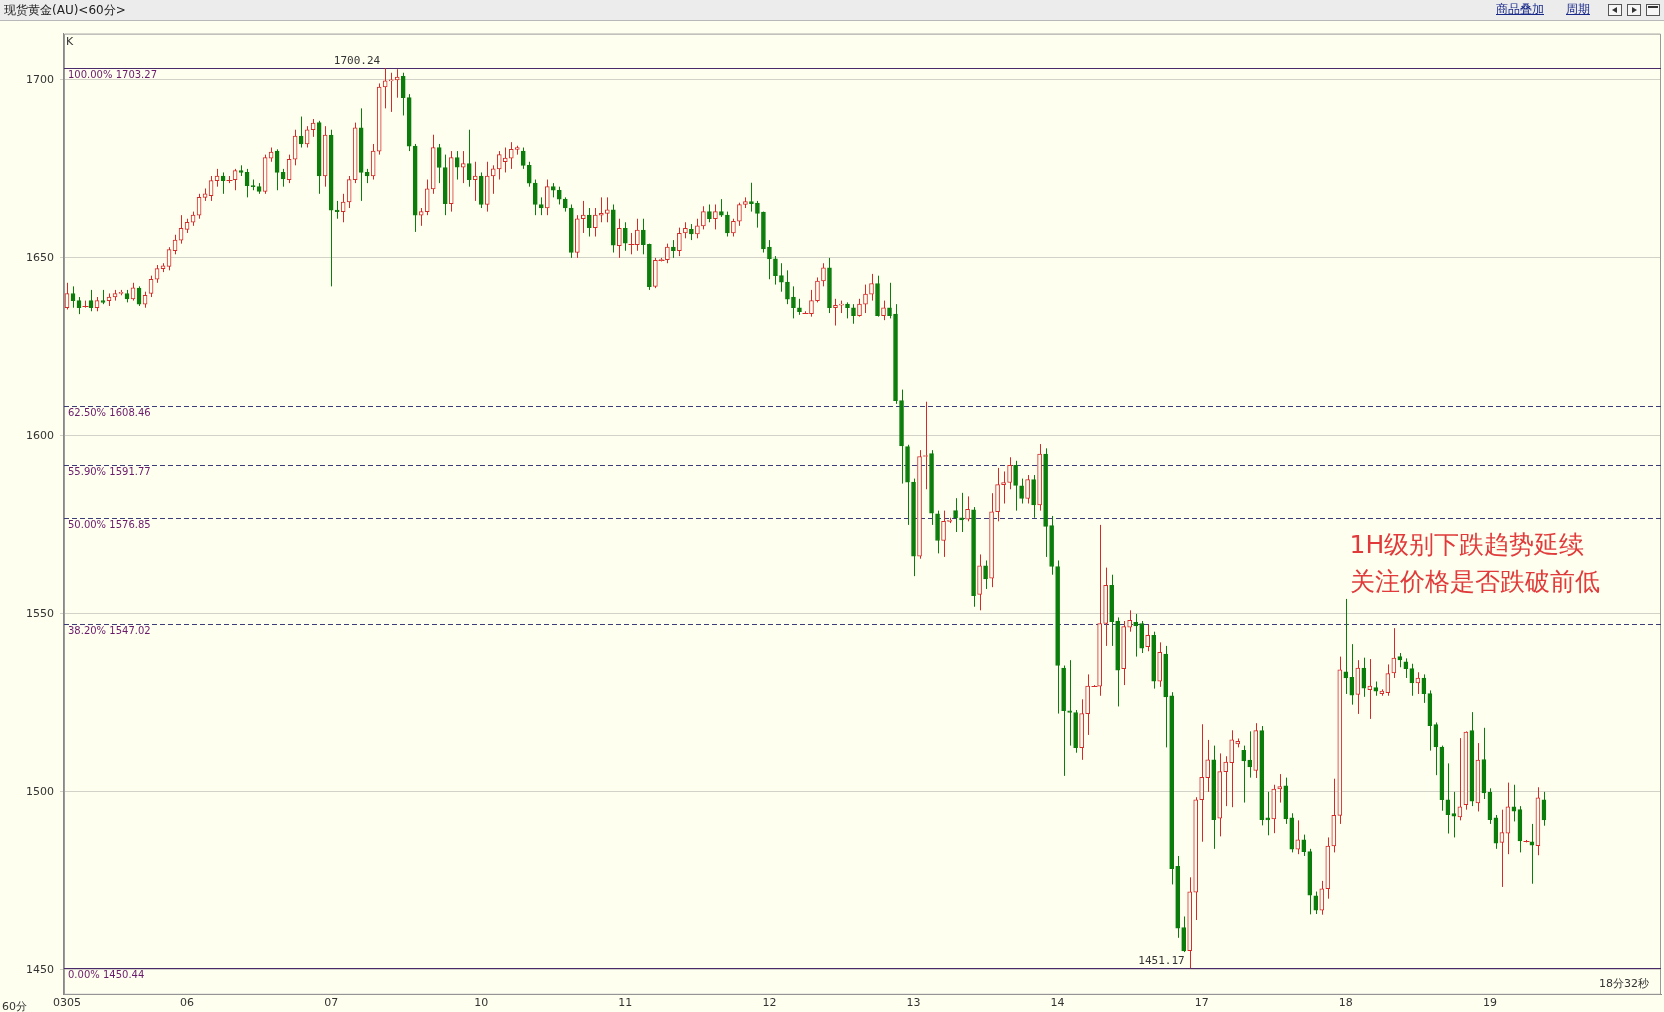  I want to click on chart-title: 现货黄金(AU)<60分>, so click(65, 10).